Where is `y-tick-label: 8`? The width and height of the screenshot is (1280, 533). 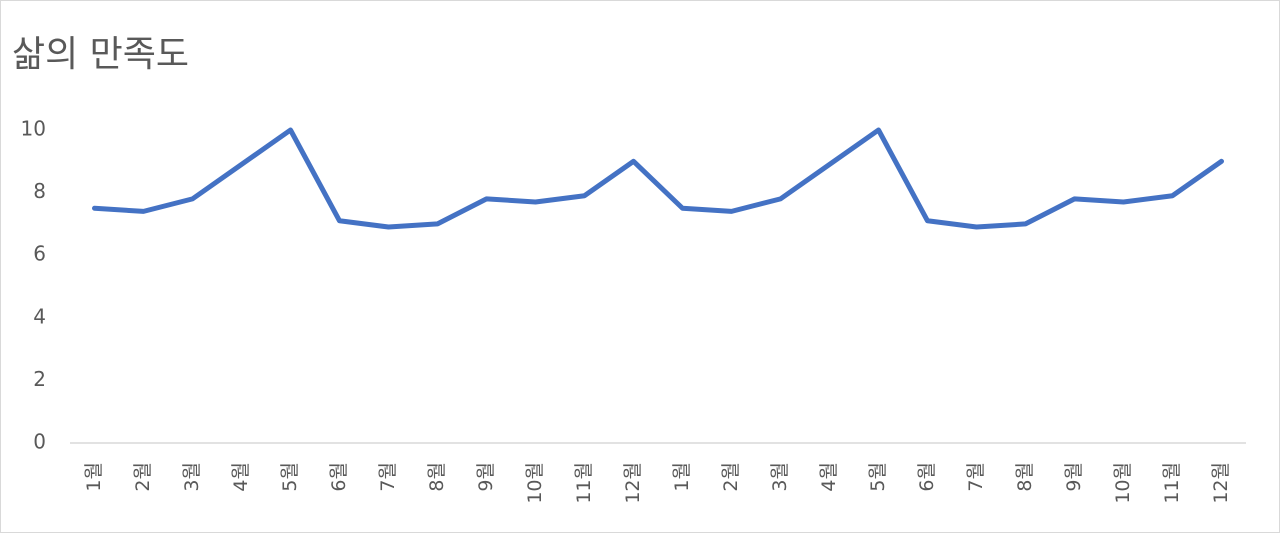 y-tick-label: 8 is located at coordinates (39, 191).